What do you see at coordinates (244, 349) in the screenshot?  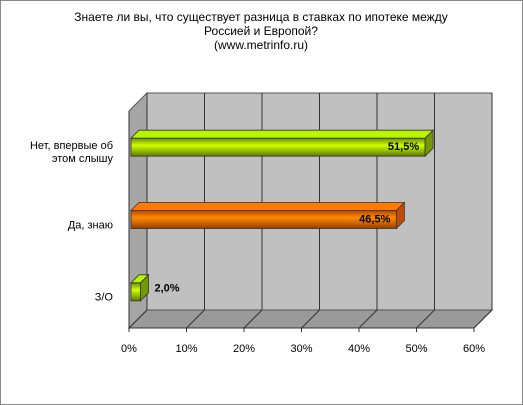 I see `x-tick-label: 20%` at bounding box center [244, 349].